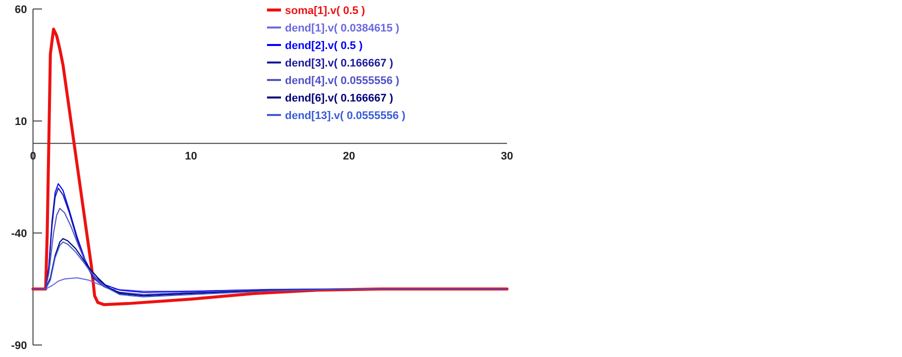  What do you see at coordinates (339, 98) in the screenshot?
I see `legend-label: dend[6].v( 0.166667 )` at bounding box center [339, 98].